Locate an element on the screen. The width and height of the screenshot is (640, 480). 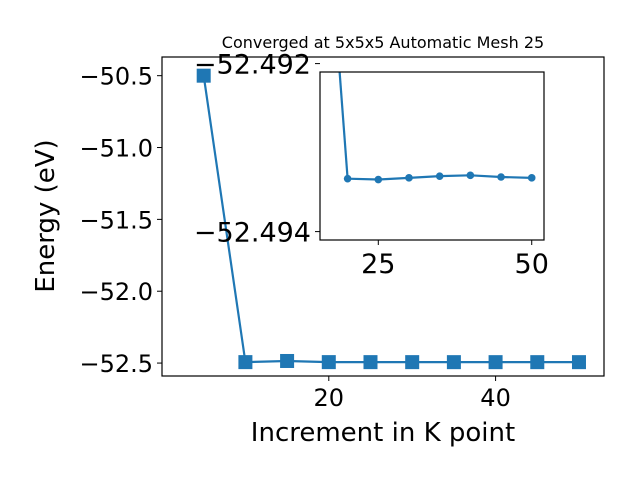
chart-title: Converged at 5x5x5 Automatic Mesh 25 is located at coordinates (383, 42).